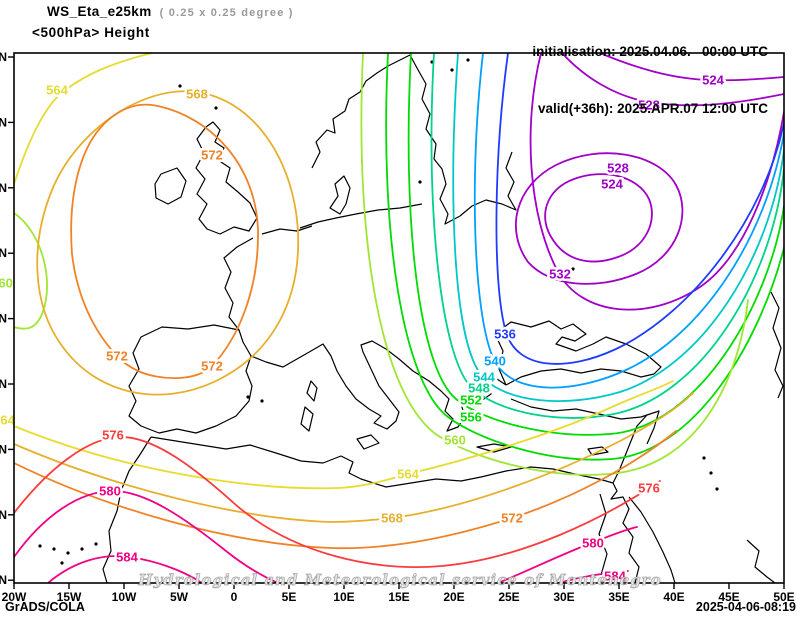  Describe the element at coordinates (343, 597) in the screenshot. I see `x-axis-label: 10E` at that location.